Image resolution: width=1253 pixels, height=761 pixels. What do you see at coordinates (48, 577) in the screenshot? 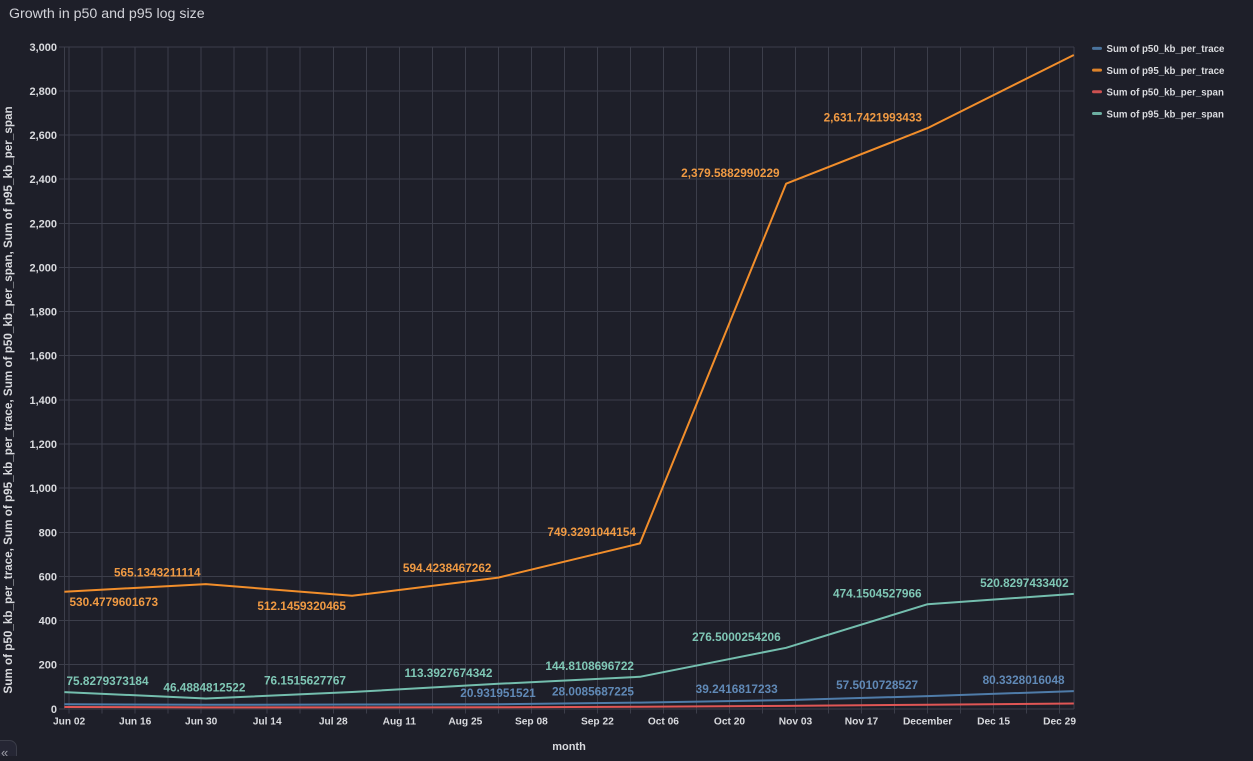
I see `svg-text: 600` at bounding box center [48, 577].